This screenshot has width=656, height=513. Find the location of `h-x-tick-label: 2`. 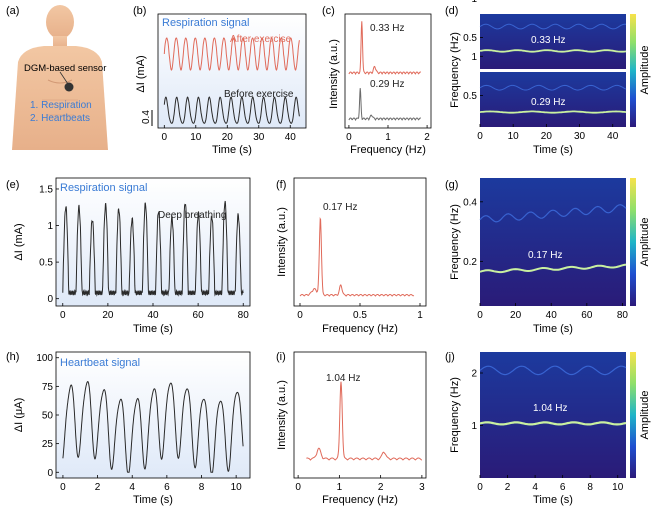

h-x-tick-label: 2 is located at coordinates (98, 487).